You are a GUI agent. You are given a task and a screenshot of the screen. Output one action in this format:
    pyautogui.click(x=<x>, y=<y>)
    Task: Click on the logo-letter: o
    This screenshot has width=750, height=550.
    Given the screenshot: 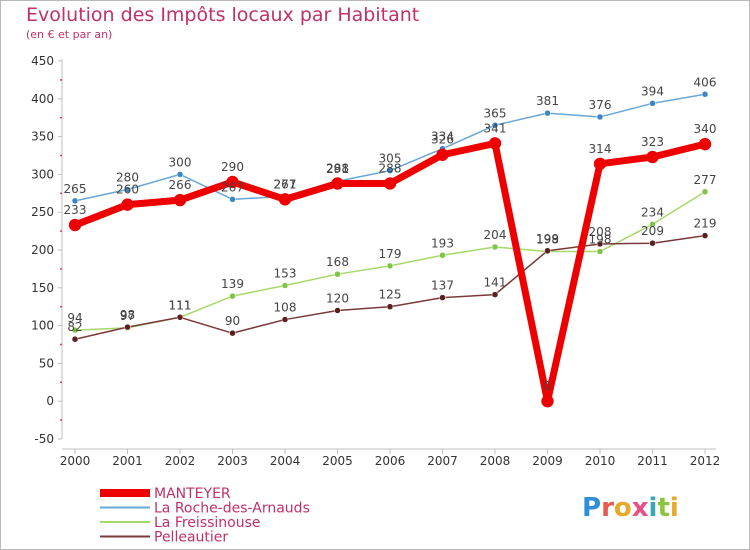 What is the action you would take?
    pyautogui.click(x=623, y=508)
    